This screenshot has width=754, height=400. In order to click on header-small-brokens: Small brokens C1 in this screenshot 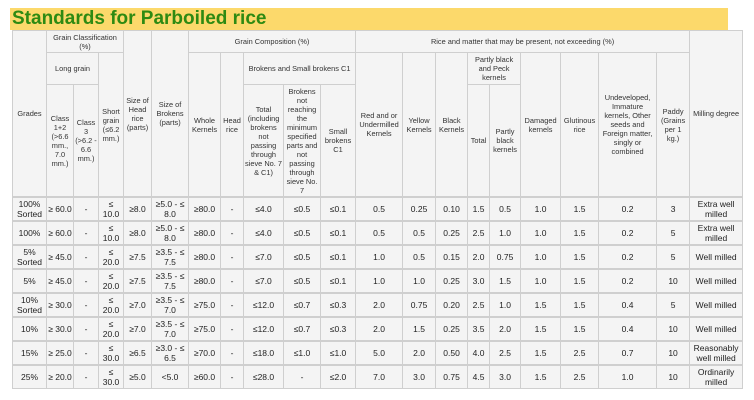, I will do `click(338, 141)`.